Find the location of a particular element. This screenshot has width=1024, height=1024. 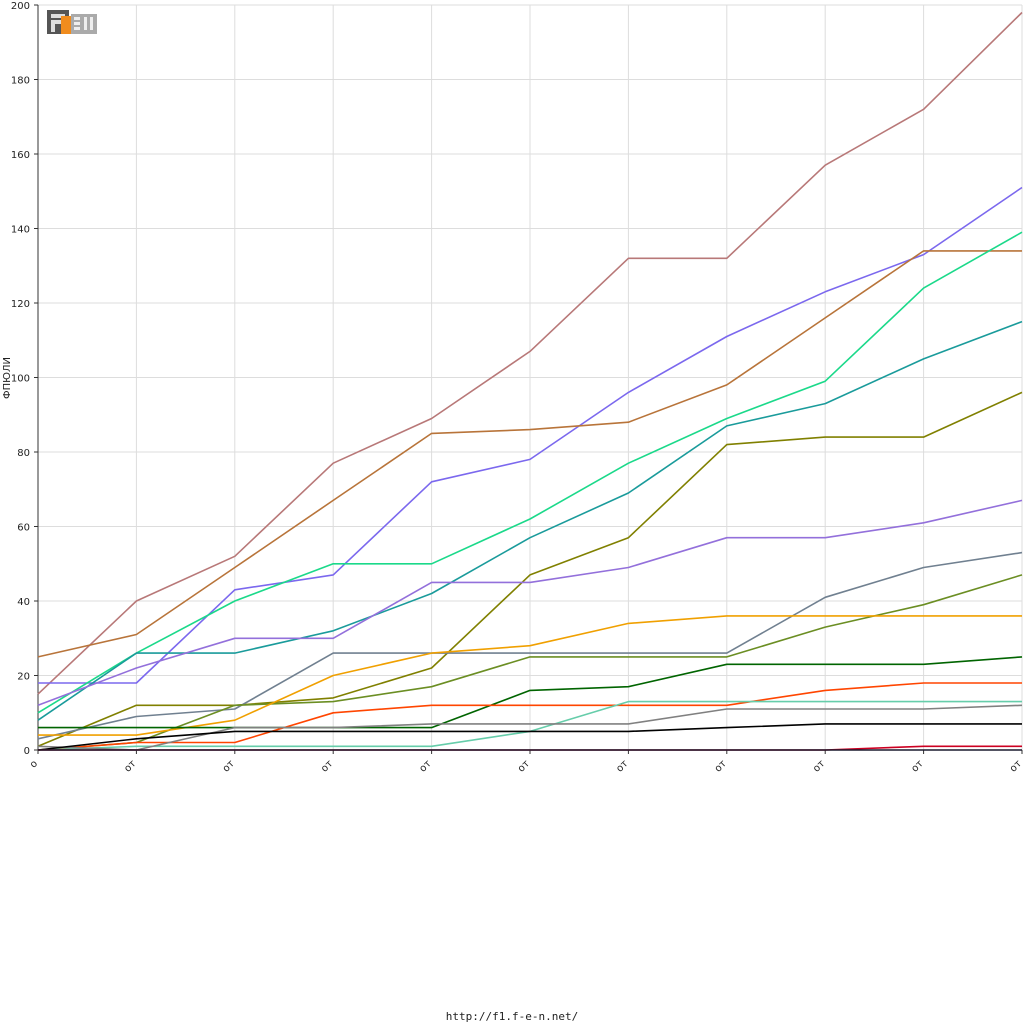

logo-mark is located at coordinates (72, 22).